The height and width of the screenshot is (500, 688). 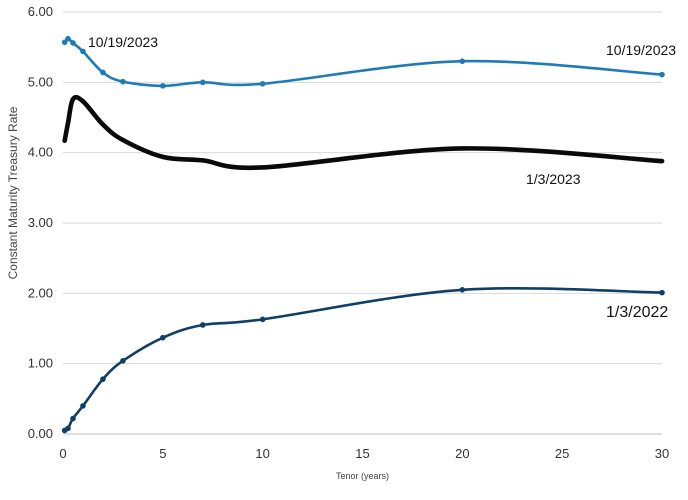 What do you see at coordinates (362, 476) in the screenshot?
I see `x-axis-title: Tenor (years)` at bounding box center [362, 476].